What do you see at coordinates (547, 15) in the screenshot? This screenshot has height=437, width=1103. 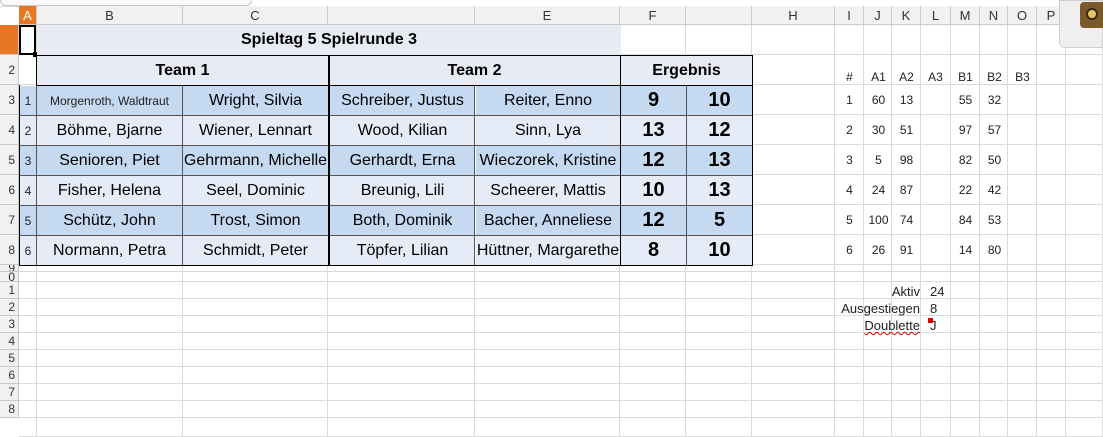 I see `column-header: E` at bounding box center [547, 15].